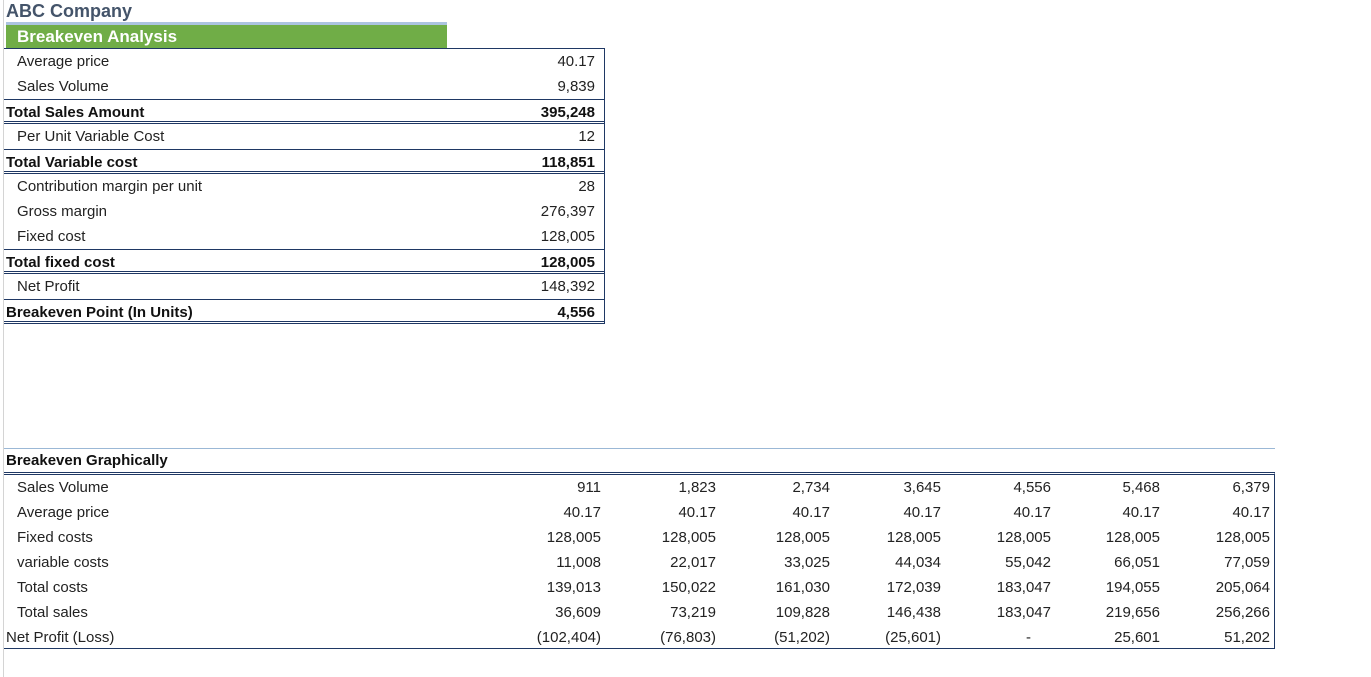  What do you see at coordinates (3, 338) in the screenshot?
I see `sheet-left-border` at bounding box center [3, 338].